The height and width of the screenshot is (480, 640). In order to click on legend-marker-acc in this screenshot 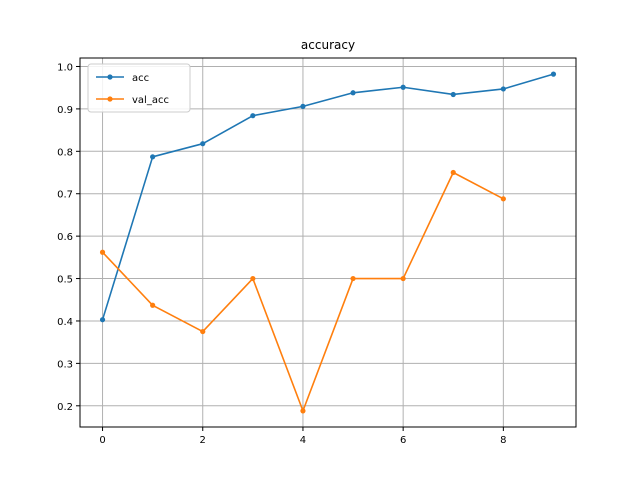, I will do `click(110, 77)`.